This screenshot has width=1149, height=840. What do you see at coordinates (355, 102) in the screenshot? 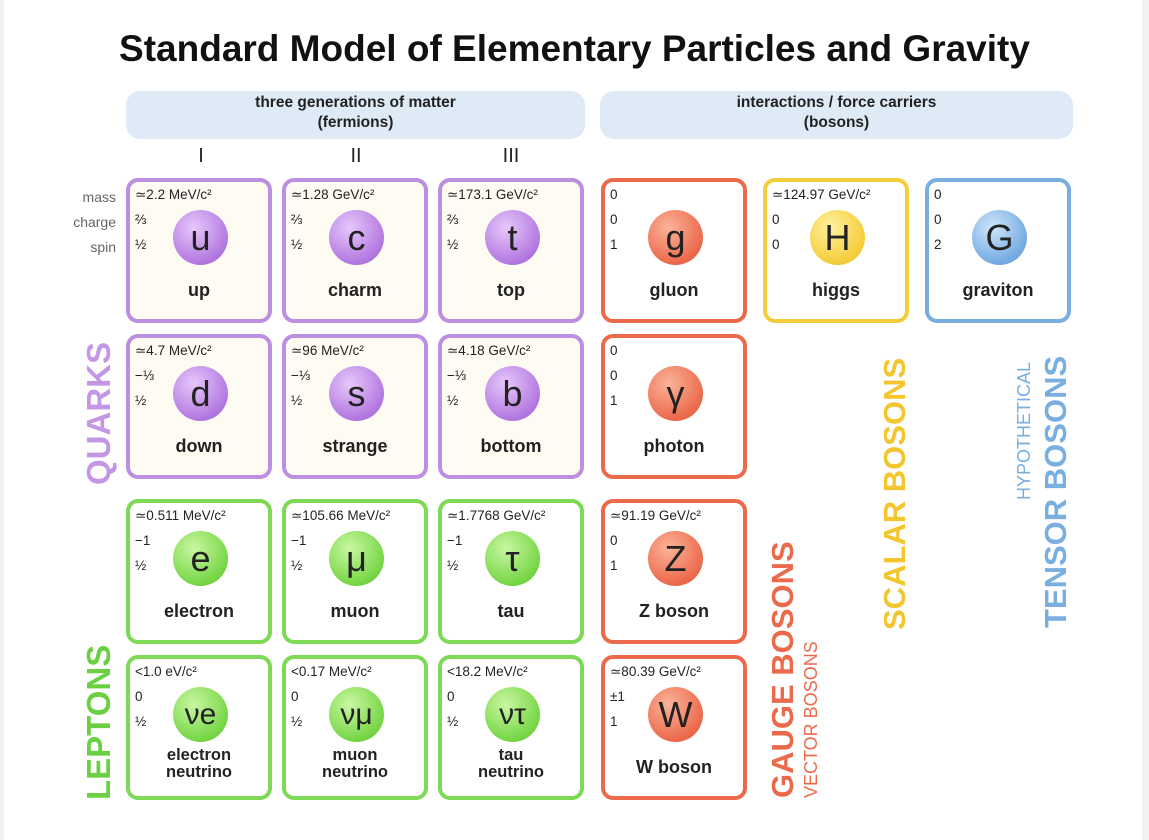
I see `fermions-header-line1: three generations of matter` at bounding box center [355, 102].